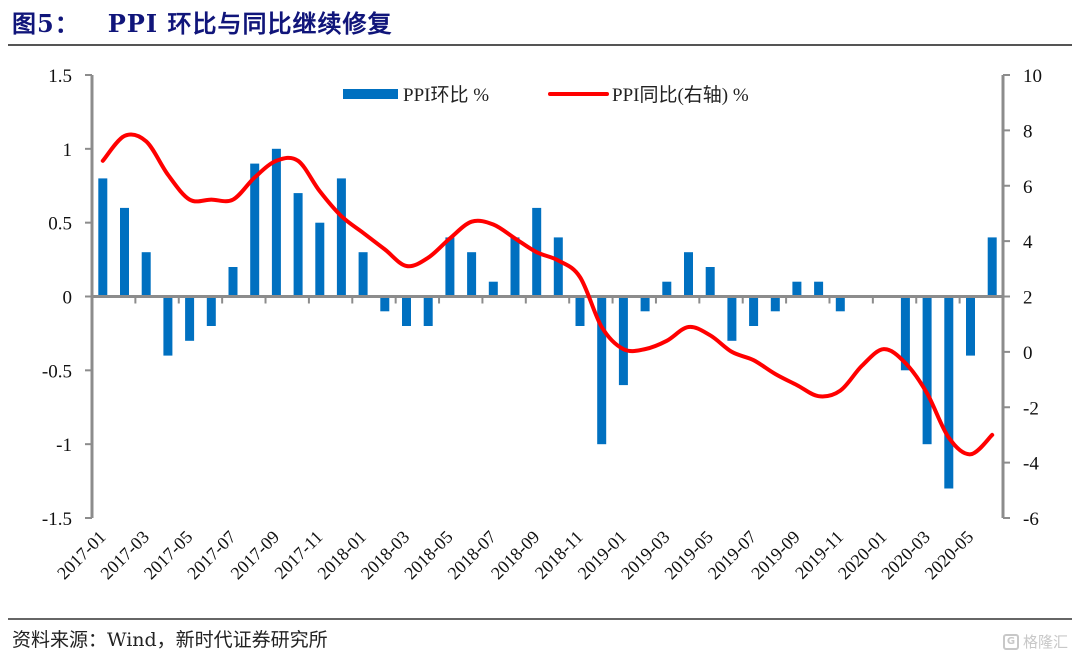 This screenshot has width=1080, height=660. What do you see at coordinates (255, 555) in the screenshot?
I see `x-tick-label: 2017-09` at bounding box center [255, 555].